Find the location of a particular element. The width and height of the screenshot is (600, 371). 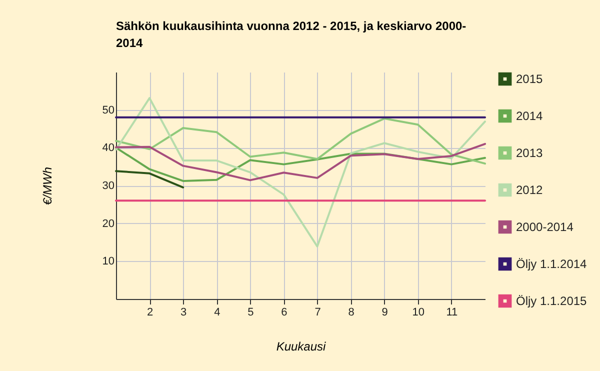

x-tick-label: 6 is located at coordinates (284, 312).